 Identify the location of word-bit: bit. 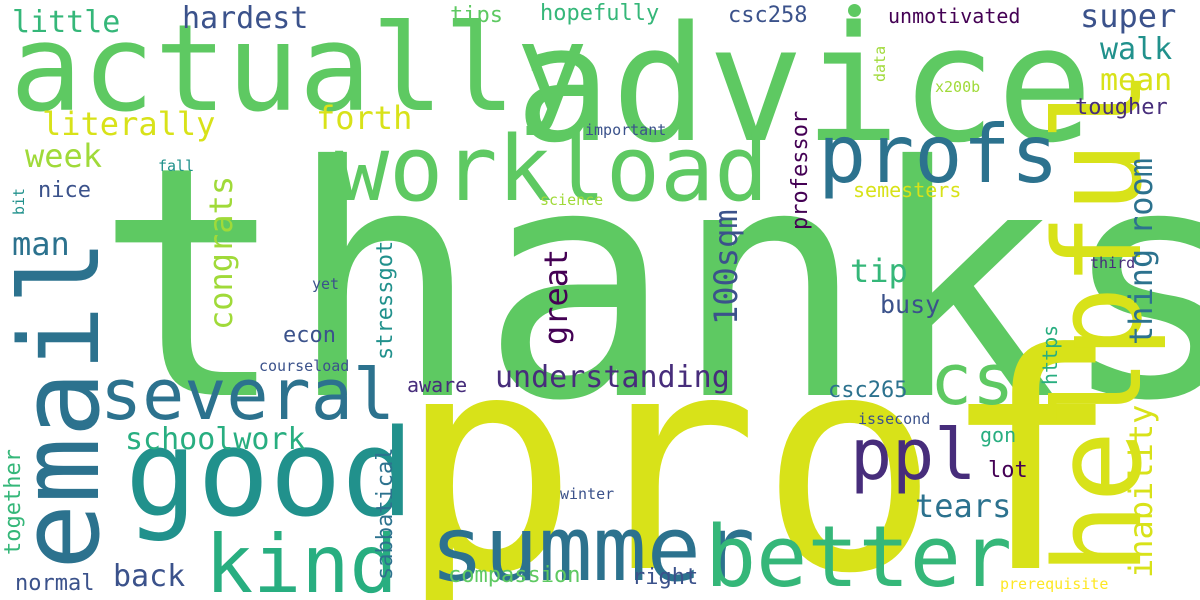
(19, 201).